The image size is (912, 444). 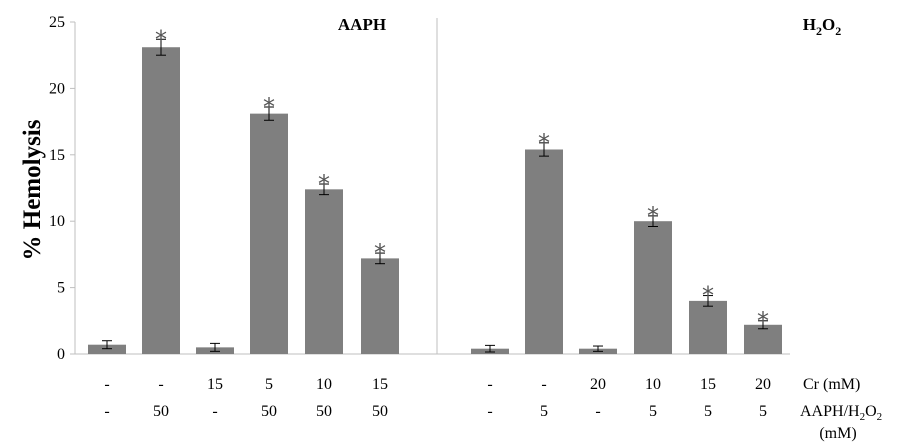 I want to click on y-tick-label: 20, so click(x=57, y=88).